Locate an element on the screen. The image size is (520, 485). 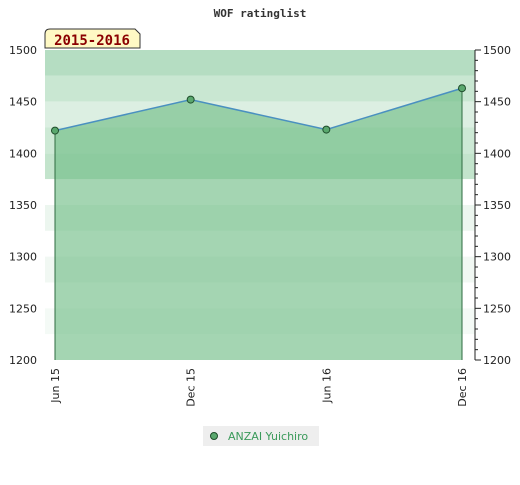
legend-series-name: ANZAI Yuichiro is located at coordinates (268, 436).